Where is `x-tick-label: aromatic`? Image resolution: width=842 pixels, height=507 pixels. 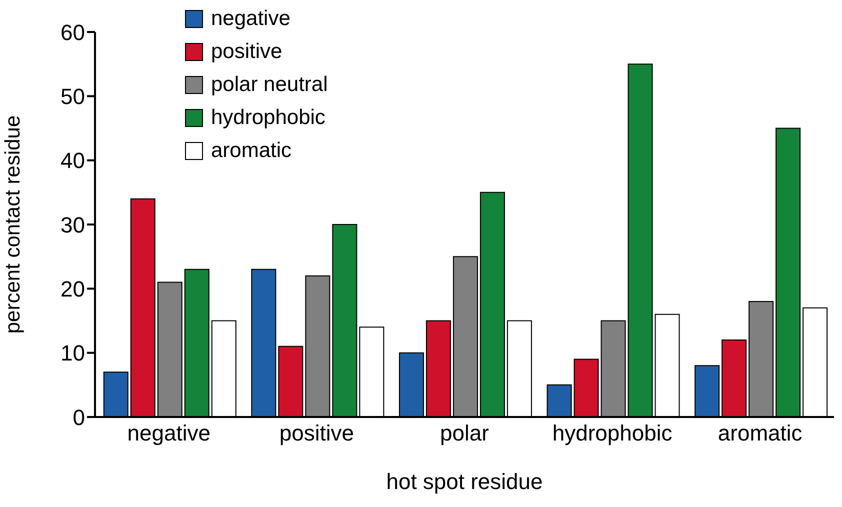
x-tick-label: aromatic is located at coordinates (760, 433).